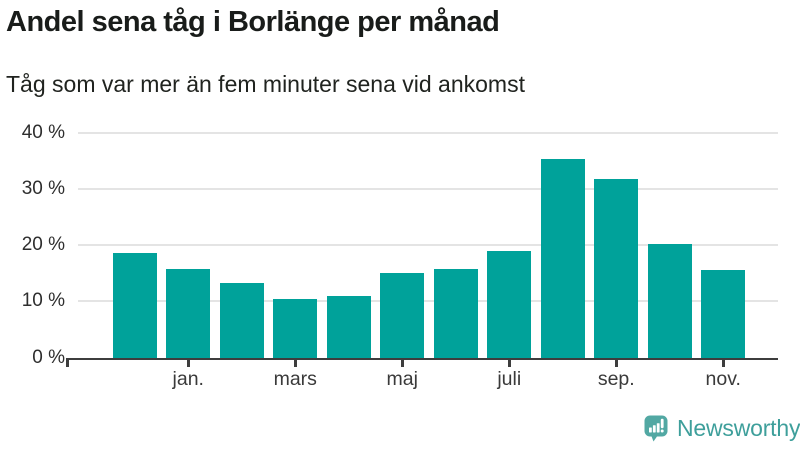 The image size is (800, 450). Describe the element at coordinates (253, 22) in the screenshot. I see `chart-title: Andel sena tåg i Borlänge per månad` at that location.